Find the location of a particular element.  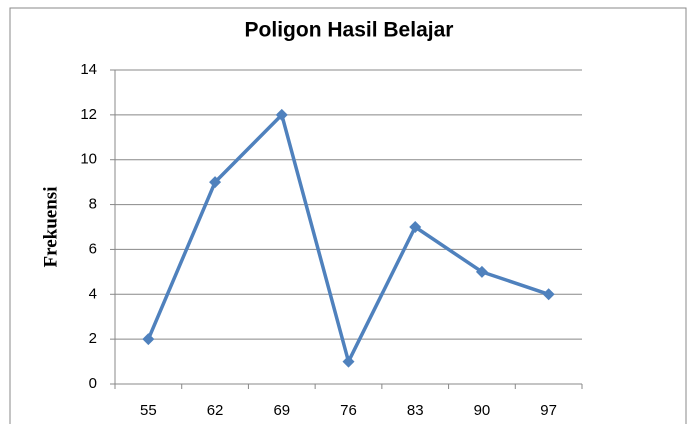

y-axis-label: Frekuensi is located at coordinates (50, 227).